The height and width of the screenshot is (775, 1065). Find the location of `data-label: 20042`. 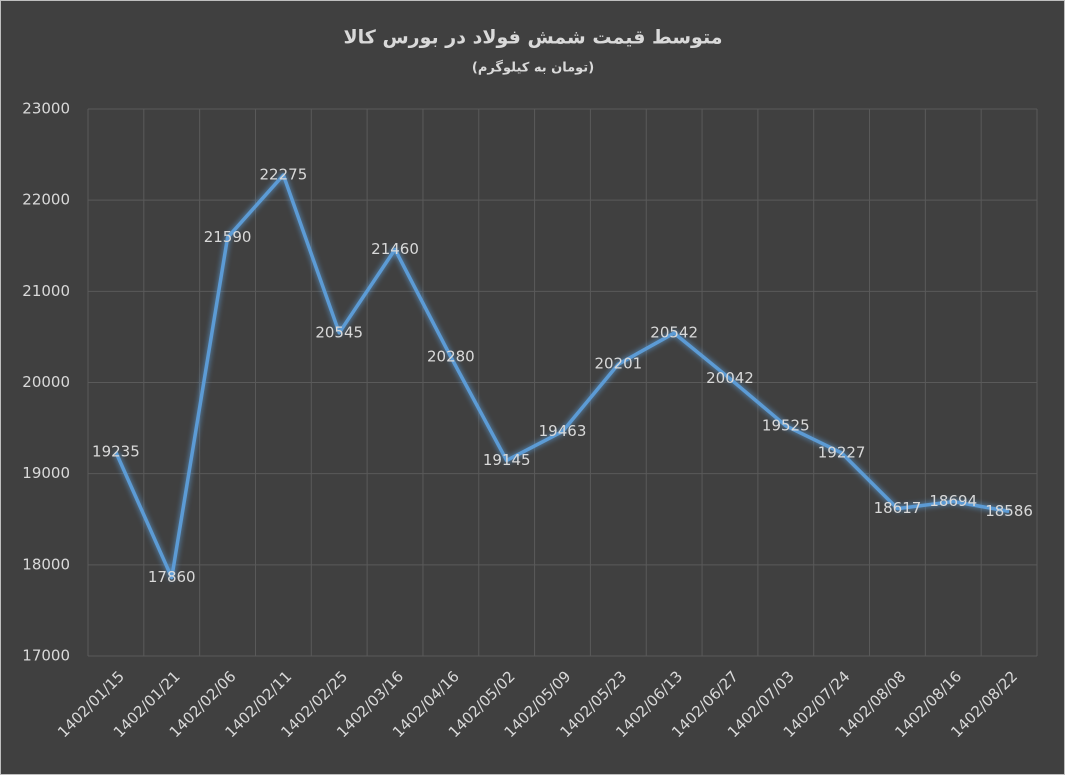

data-label: 20042 is located at coordinates (730, 378).